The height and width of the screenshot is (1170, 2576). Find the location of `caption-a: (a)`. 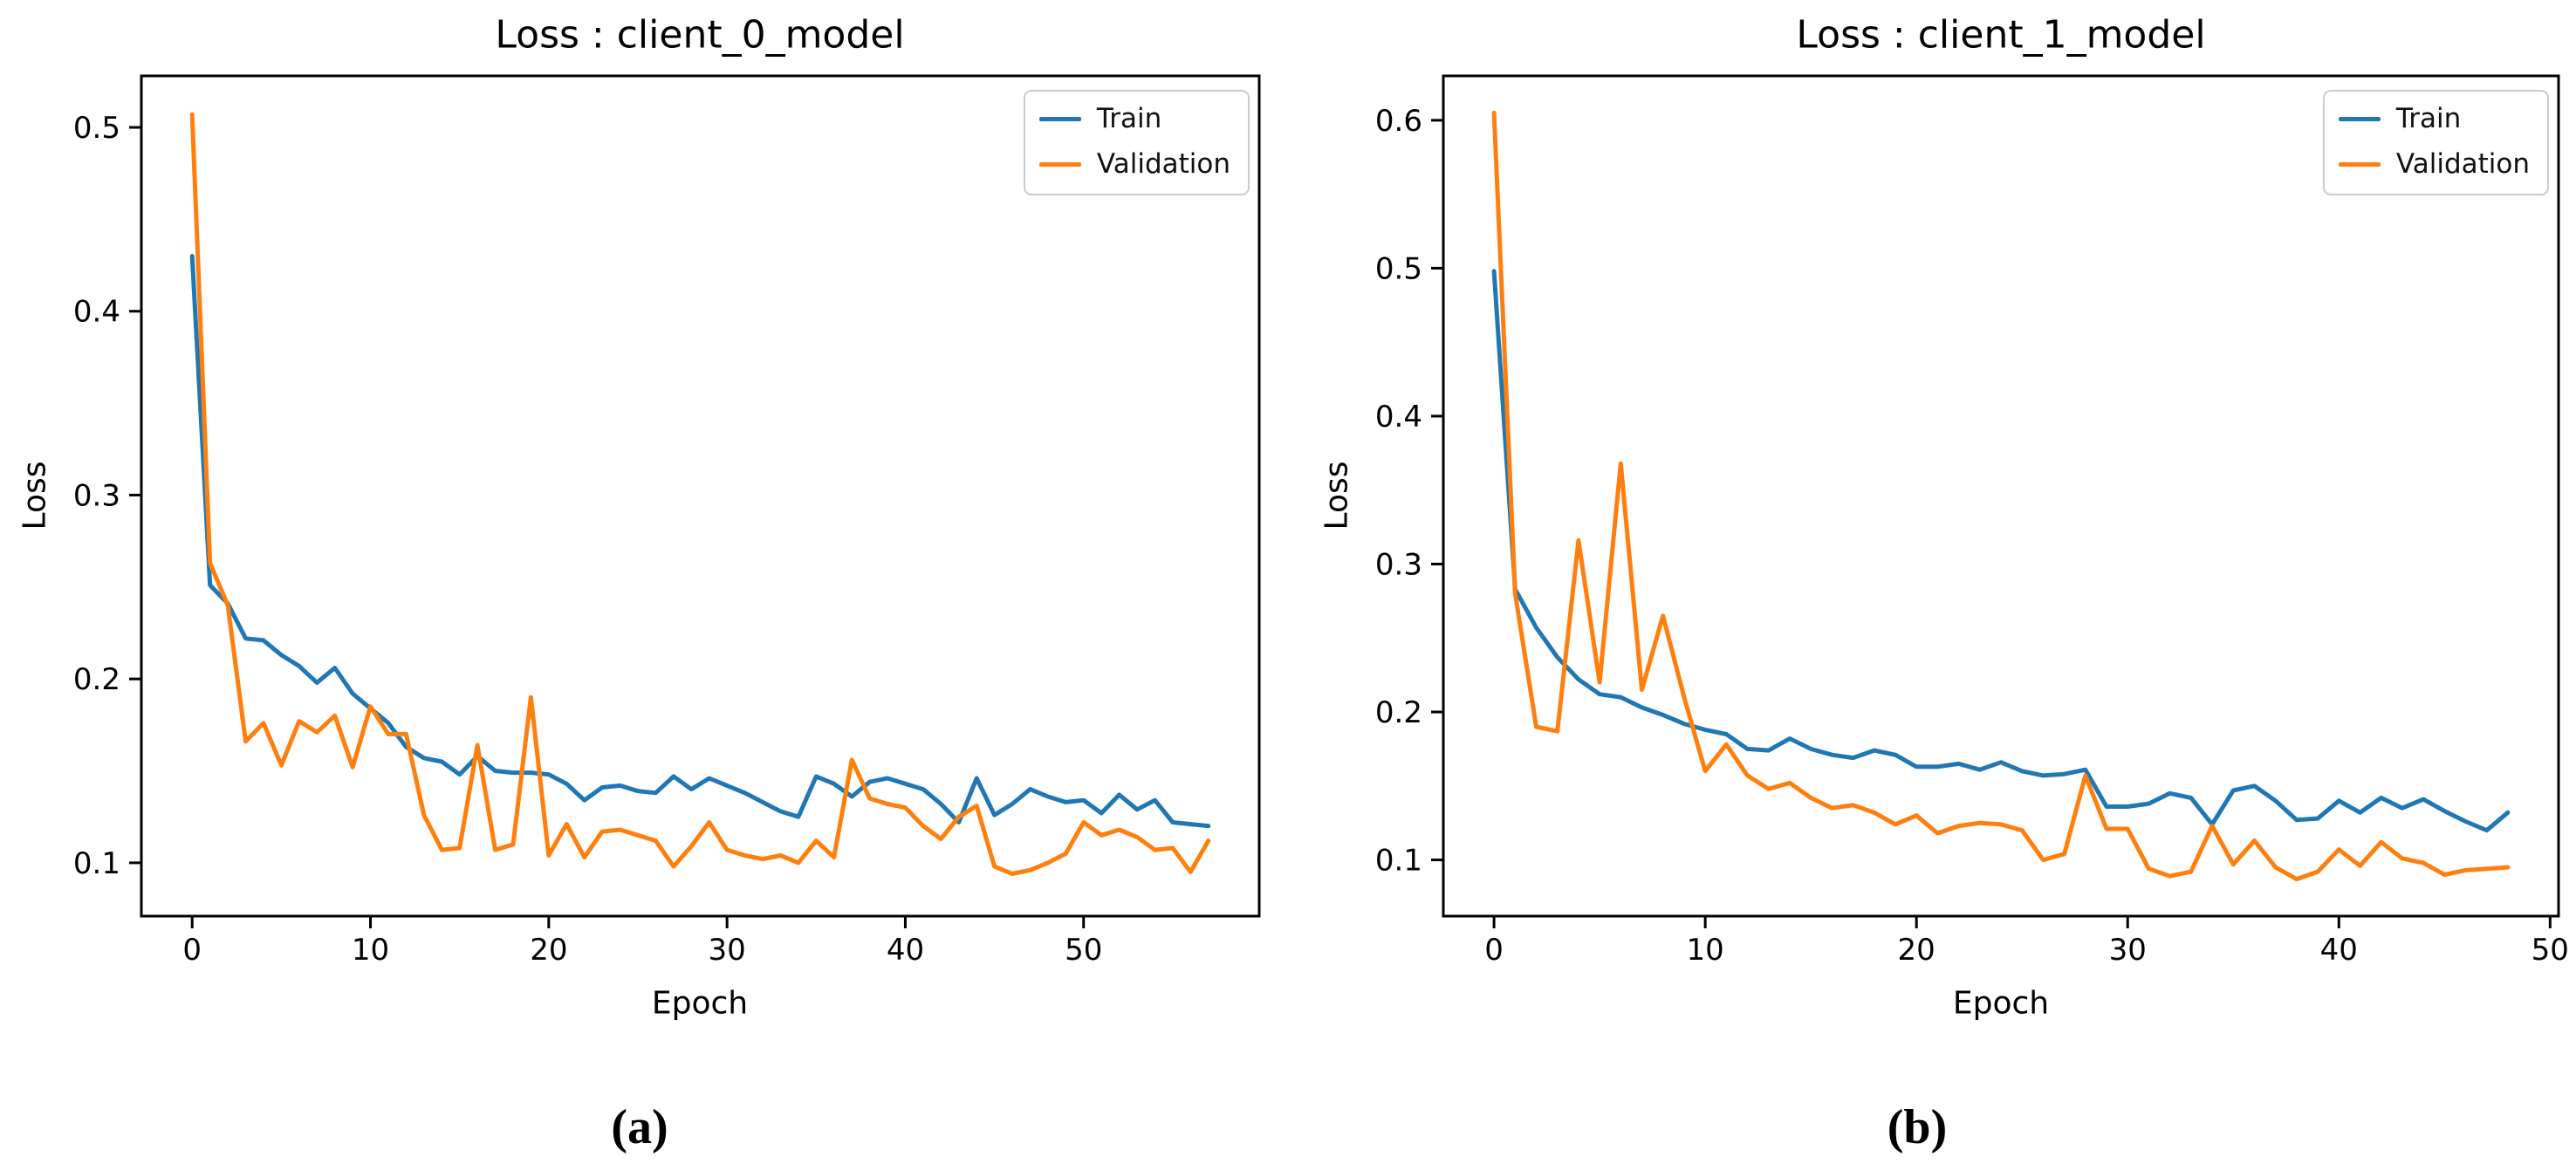

caption-a: (a) is located at coordinates (639, 1127).